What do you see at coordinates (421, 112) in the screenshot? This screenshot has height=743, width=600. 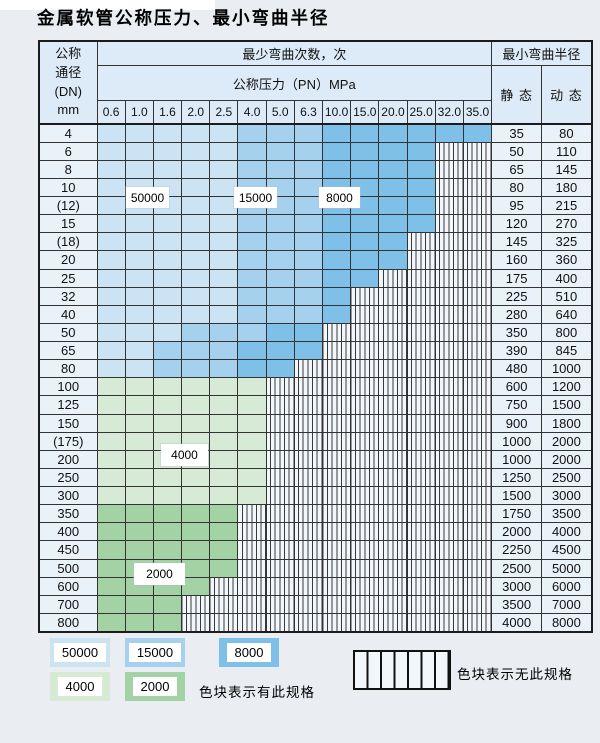 I see `pressure-tick: 25.0` at bounding box center [421, 112].